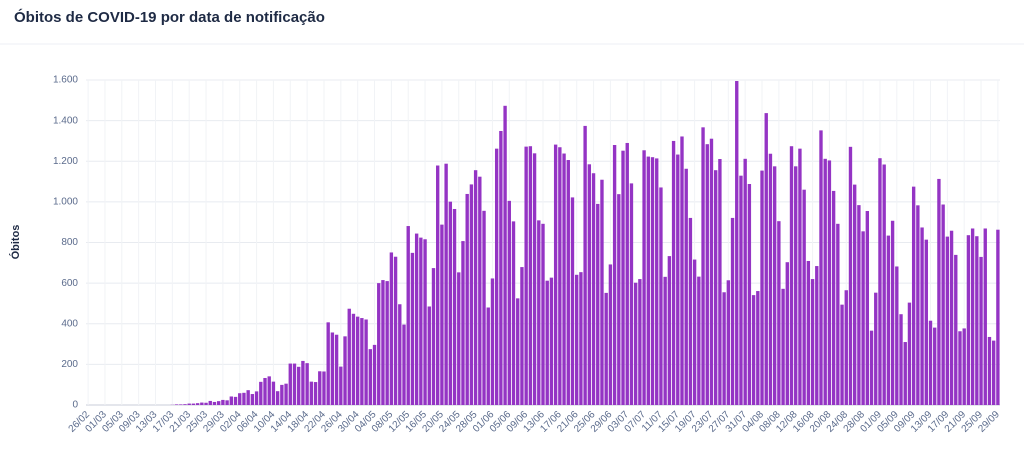 The height and width of the screenshot is (457, 1024). What do you see at coordinates (65, 202) in the screenshot?
I see `y-tick-label: 1.000` at bounding box center [65, 202].